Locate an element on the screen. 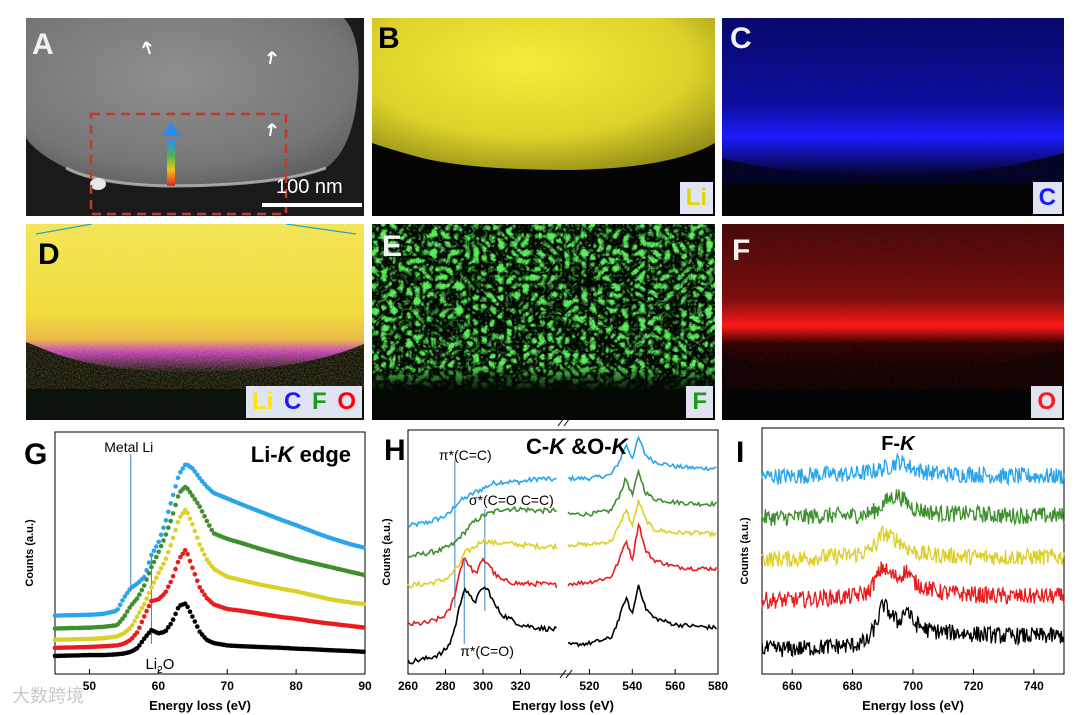 This screenshot has width=1080, height=715. panel-label-c: C is located at coordinates (741, 38).